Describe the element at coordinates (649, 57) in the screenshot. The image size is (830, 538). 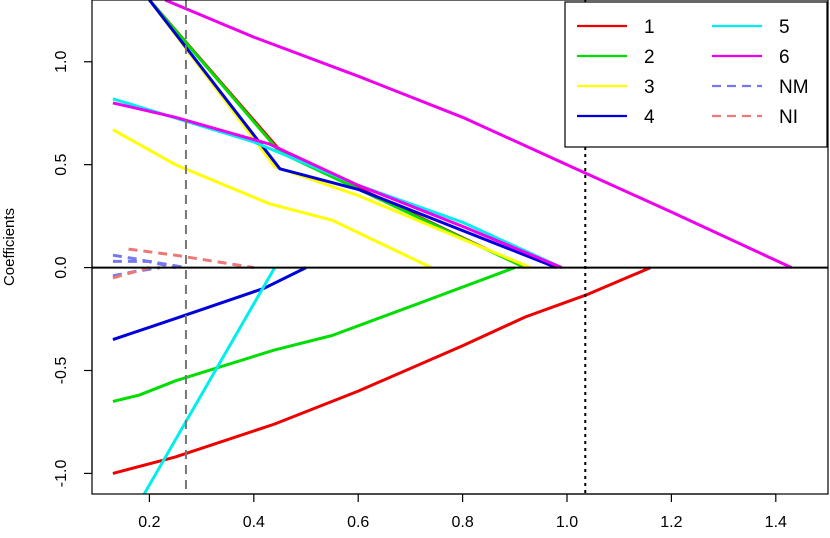
I see `legend-label-2: 2` at that location.